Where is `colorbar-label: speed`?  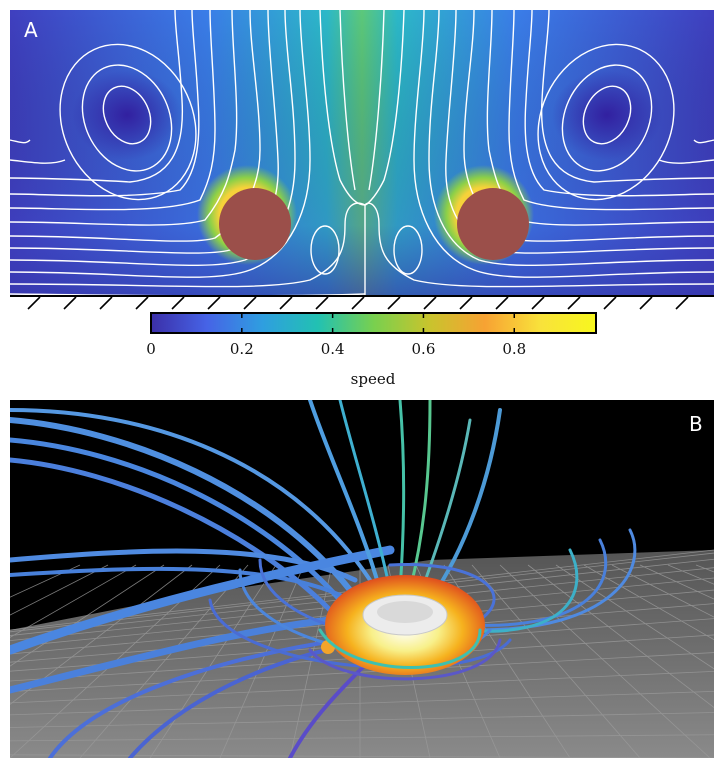 colorbar-label: speed is located at coordinates (373, 379).